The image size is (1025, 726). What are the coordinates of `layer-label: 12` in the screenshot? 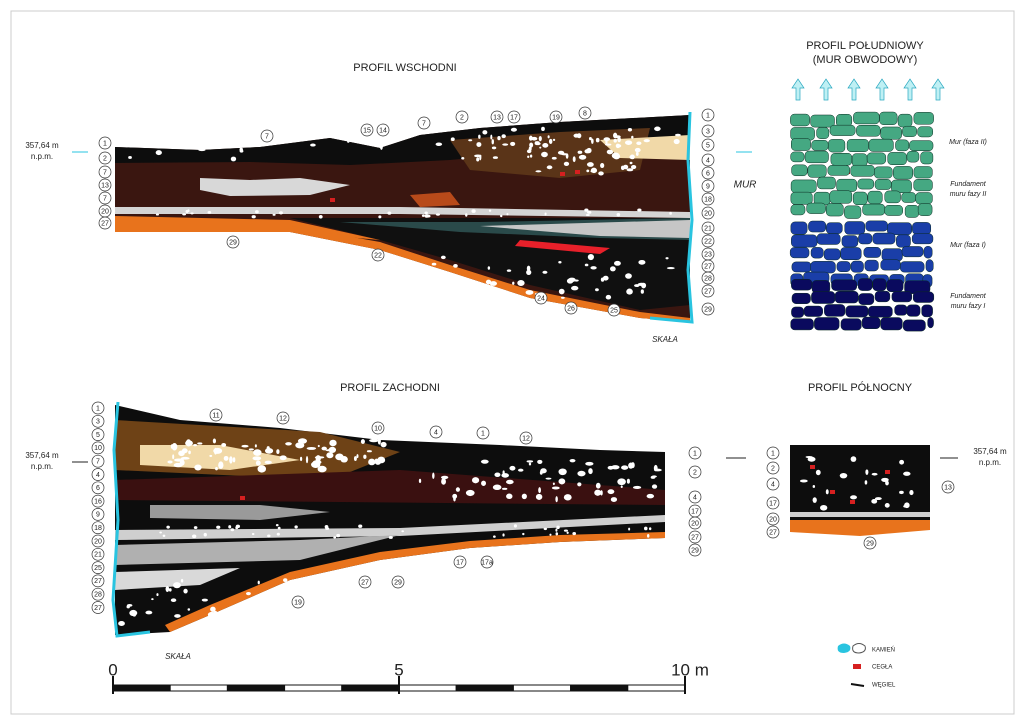 It's located at (283, 418).